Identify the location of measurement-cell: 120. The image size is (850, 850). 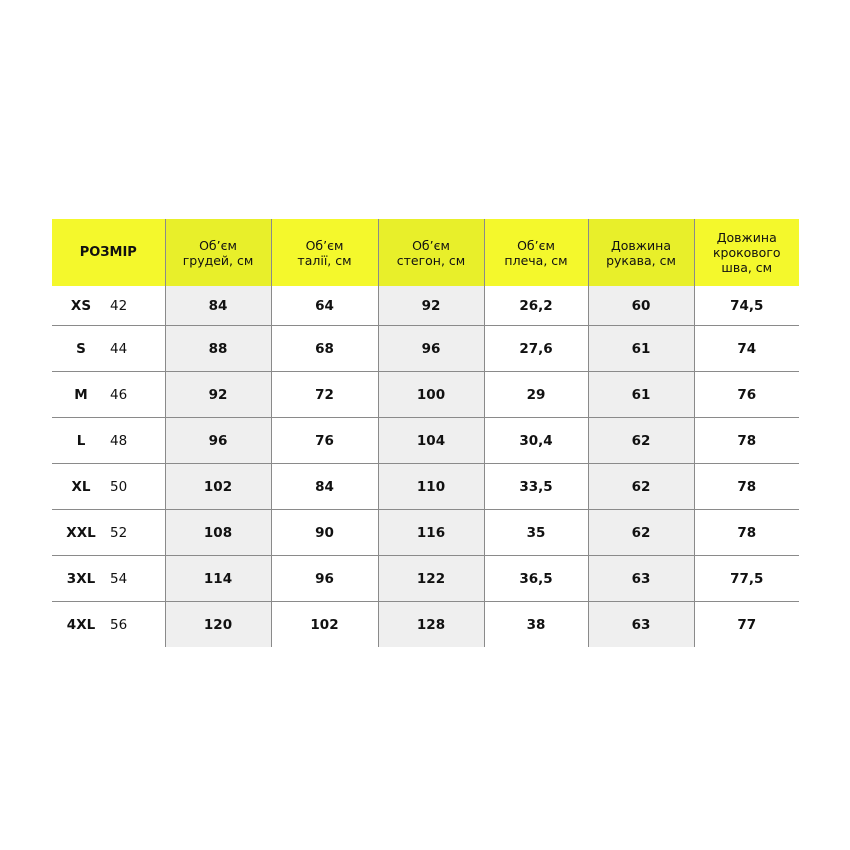
(217, 624).